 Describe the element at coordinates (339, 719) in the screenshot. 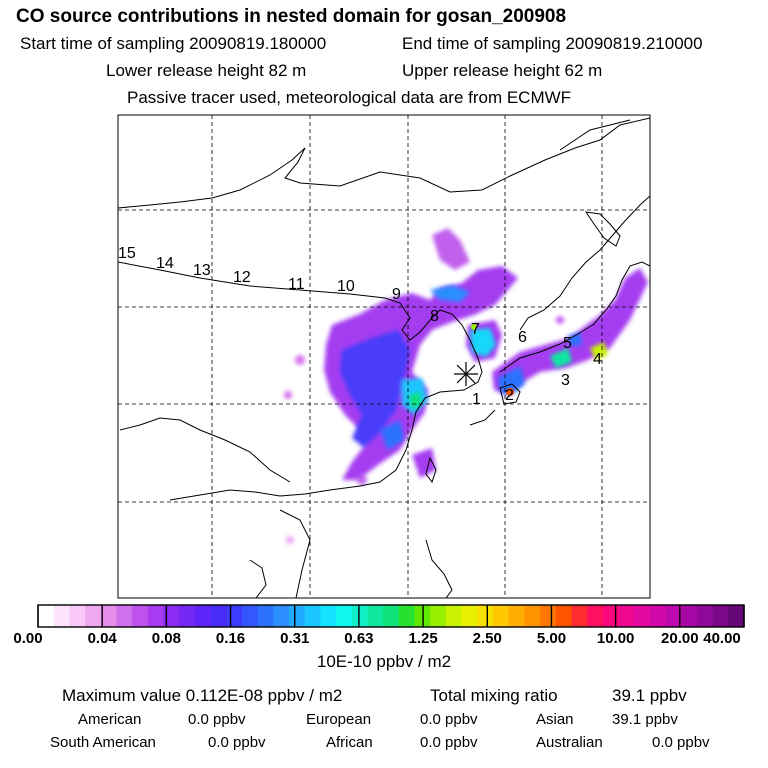

I see `region-name: European` at that location.